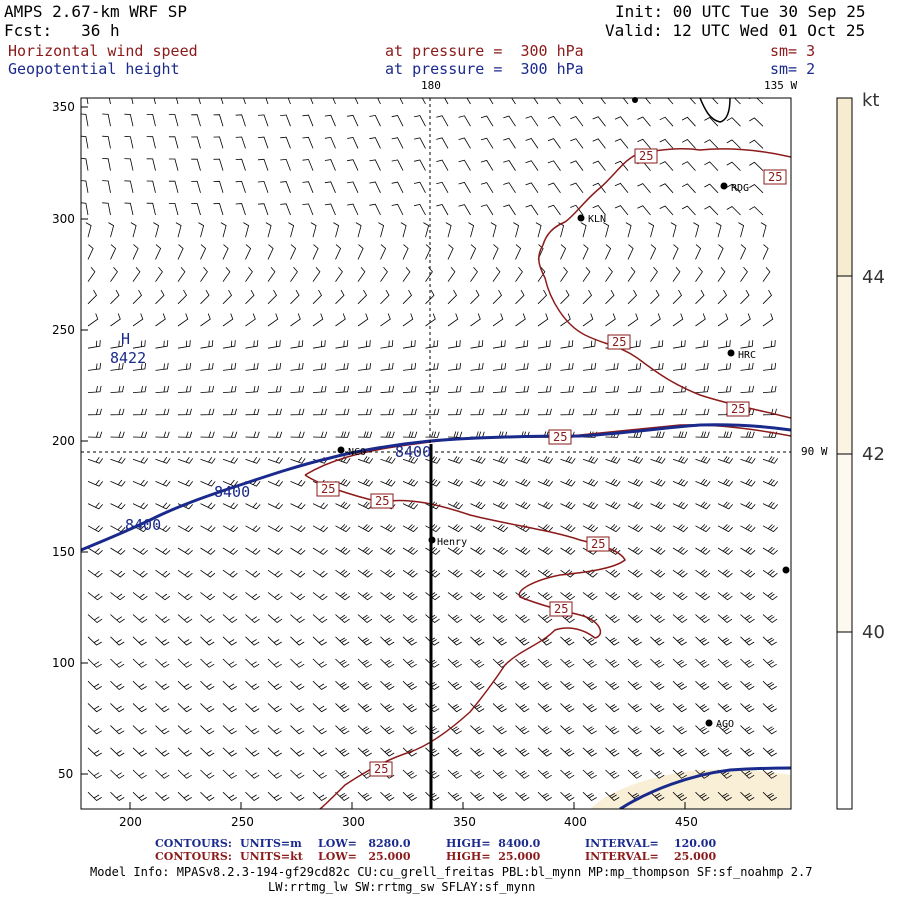 The width and height of the screenshot is (900, 900). Describe the element at coordinates (493, 843) in the screenshot. I see `contour-high-height: HIGH= 8400.0` at that location.